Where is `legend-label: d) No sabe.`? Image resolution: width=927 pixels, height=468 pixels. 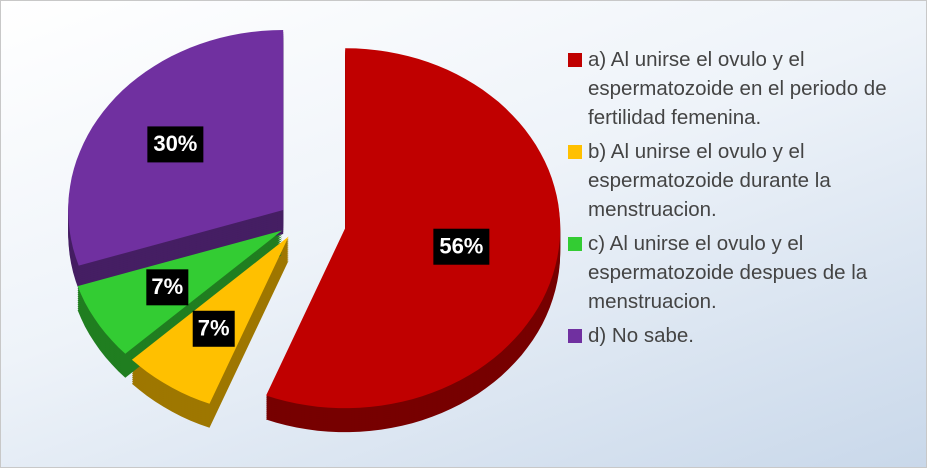
legend-label: d) No sabe. is located at coordinates (641, 335).